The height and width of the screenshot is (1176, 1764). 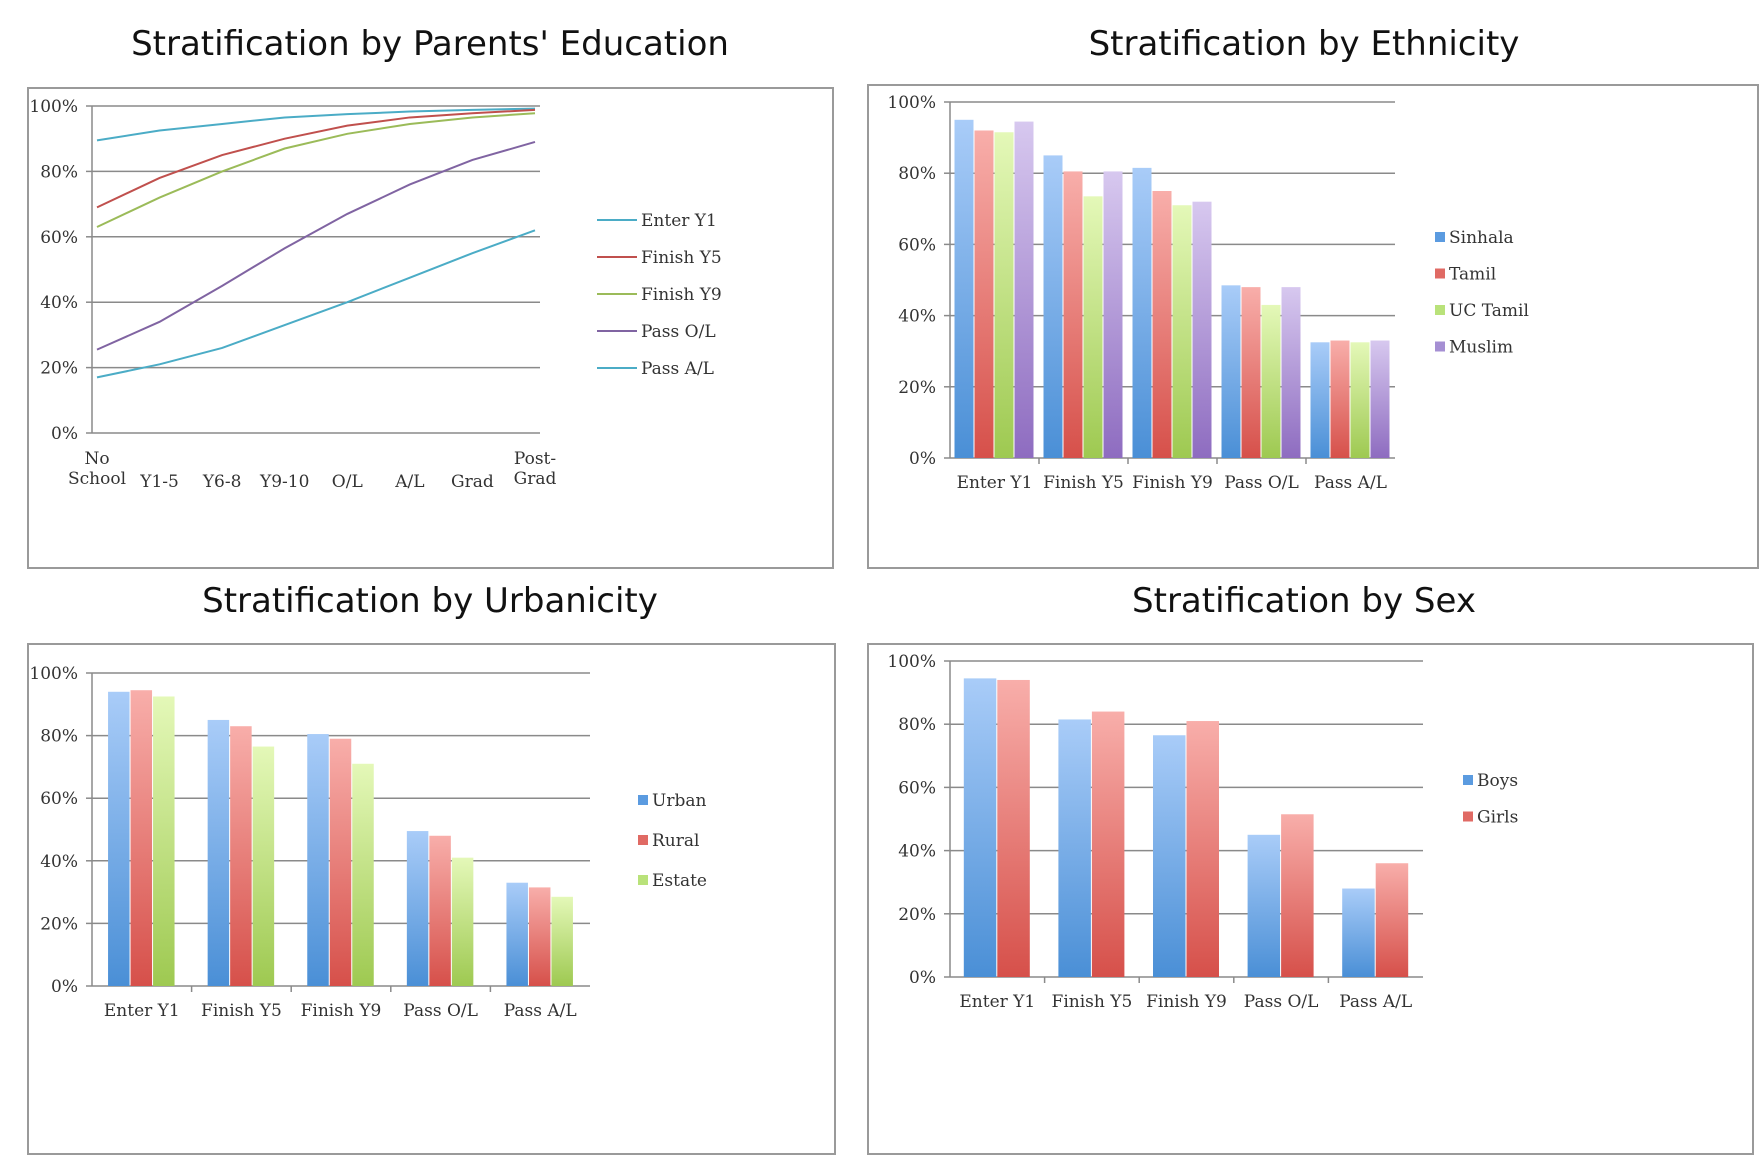 I want to click on urbanicity-chart-title: Stratification by Urbanicity, so click(x=430, y=601).